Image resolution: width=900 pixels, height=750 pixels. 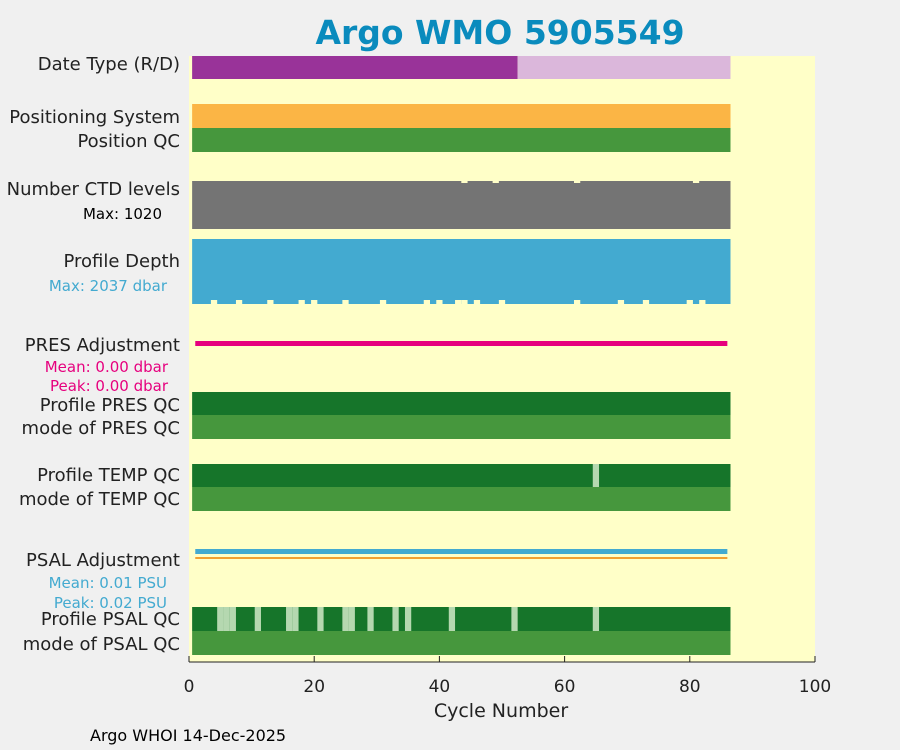 What do you see at coordinates (501, 711) in the screenshot?
I see `x-axis-label: Cycle Number` at bounding box center [501, 711].